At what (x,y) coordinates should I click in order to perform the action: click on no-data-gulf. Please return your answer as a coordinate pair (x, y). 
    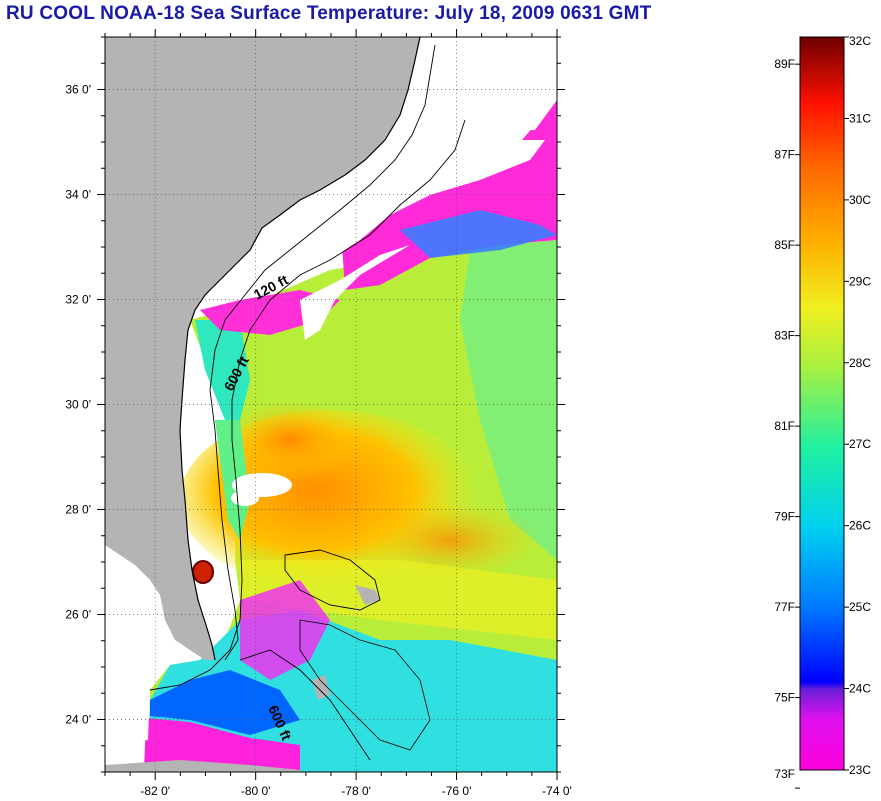
    Looking at the image, I should click on (137, 657).